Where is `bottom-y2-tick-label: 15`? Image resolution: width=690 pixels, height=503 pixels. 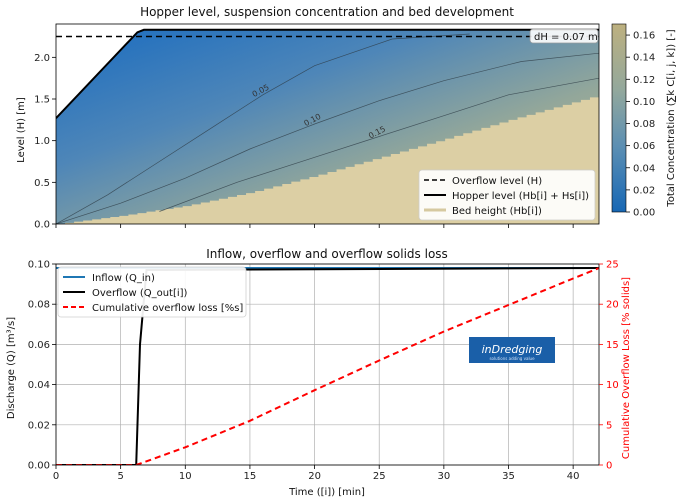
bottom-y2-tick-label: 15 is located at coordinates (612, 345).